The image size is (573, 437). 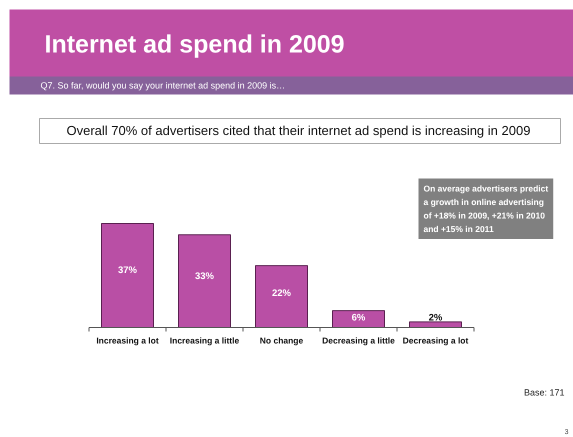 What do you see at coordinates (298, 130) in the screenshot?
I see `text: Overall 70% of advertisers cited that their internet ad spend is increasing in 2009` at bounding box center [298, 130].